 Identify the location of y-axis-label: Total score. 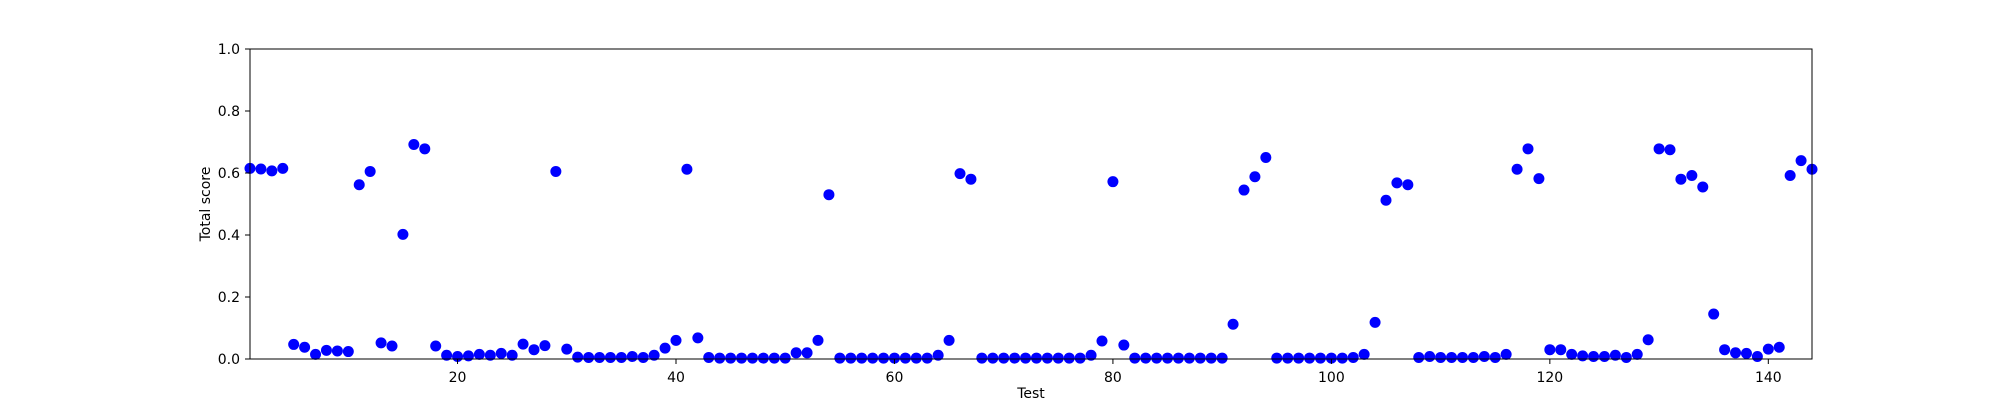
(206, 205).